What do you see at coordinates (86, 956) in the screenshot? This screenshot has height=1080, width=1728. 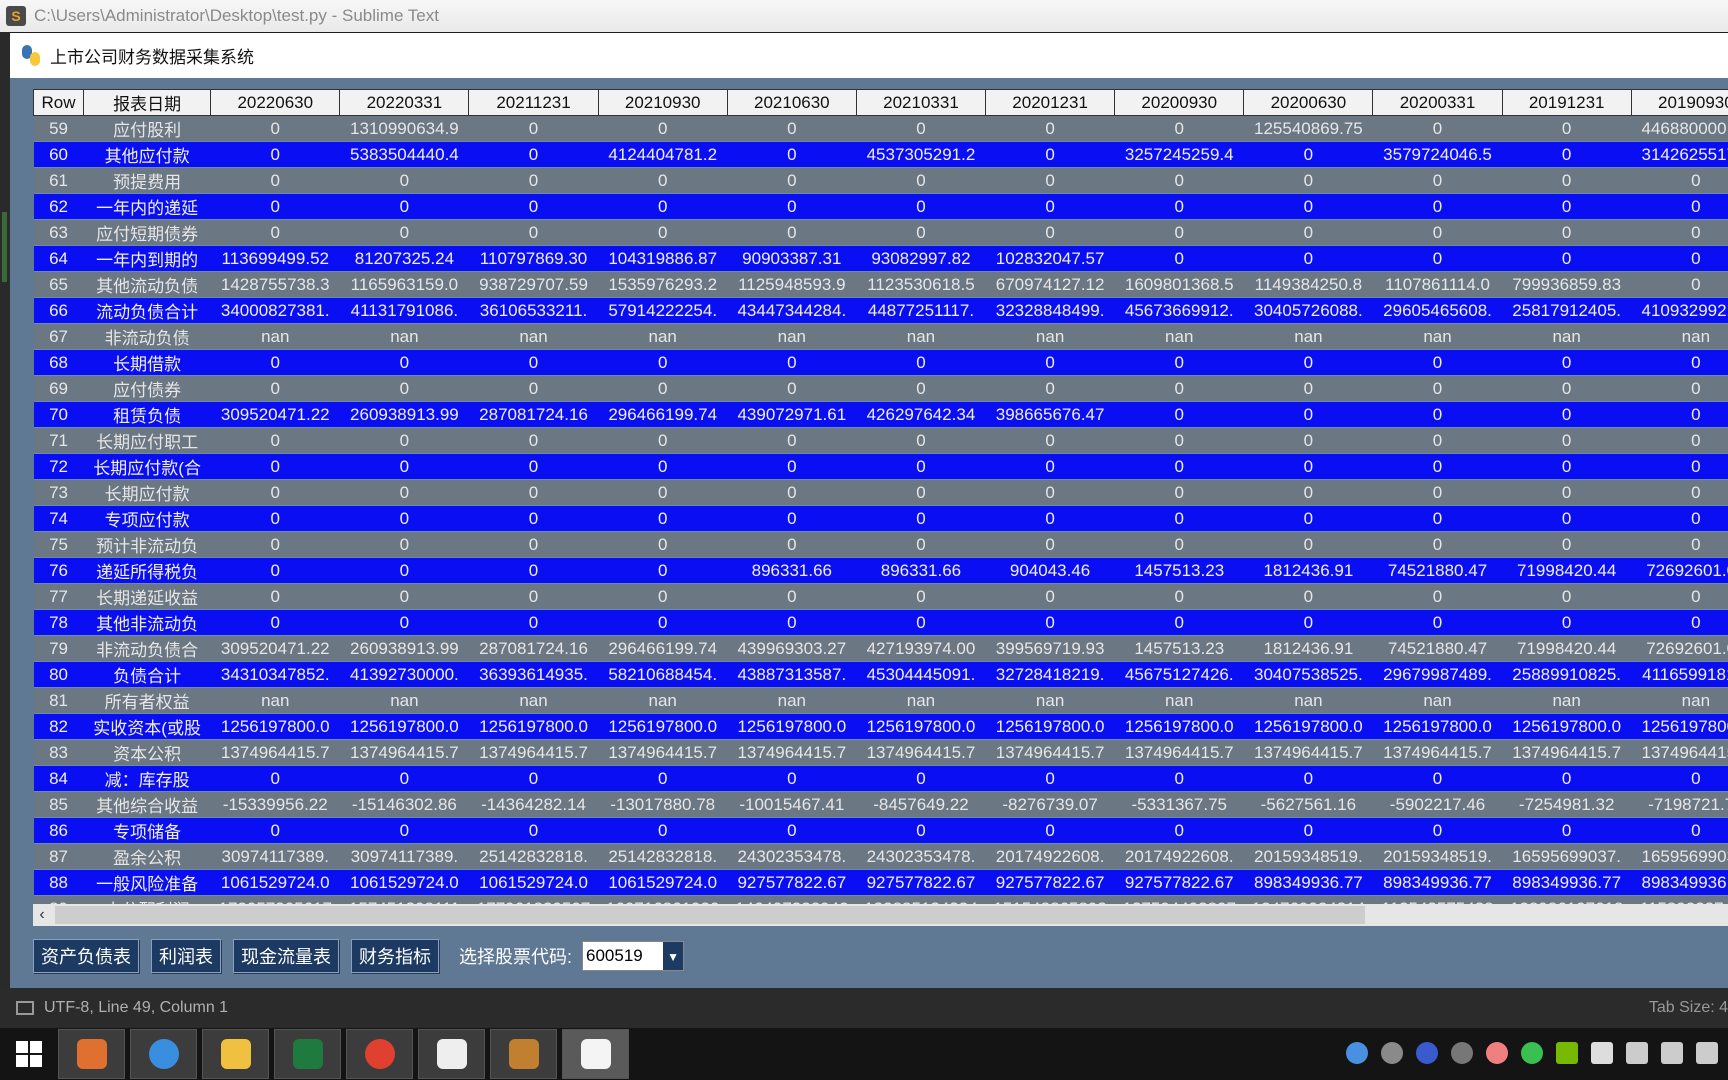 I see `balance-sheet-button: 资产负债表` at bounding box center [86, 956].